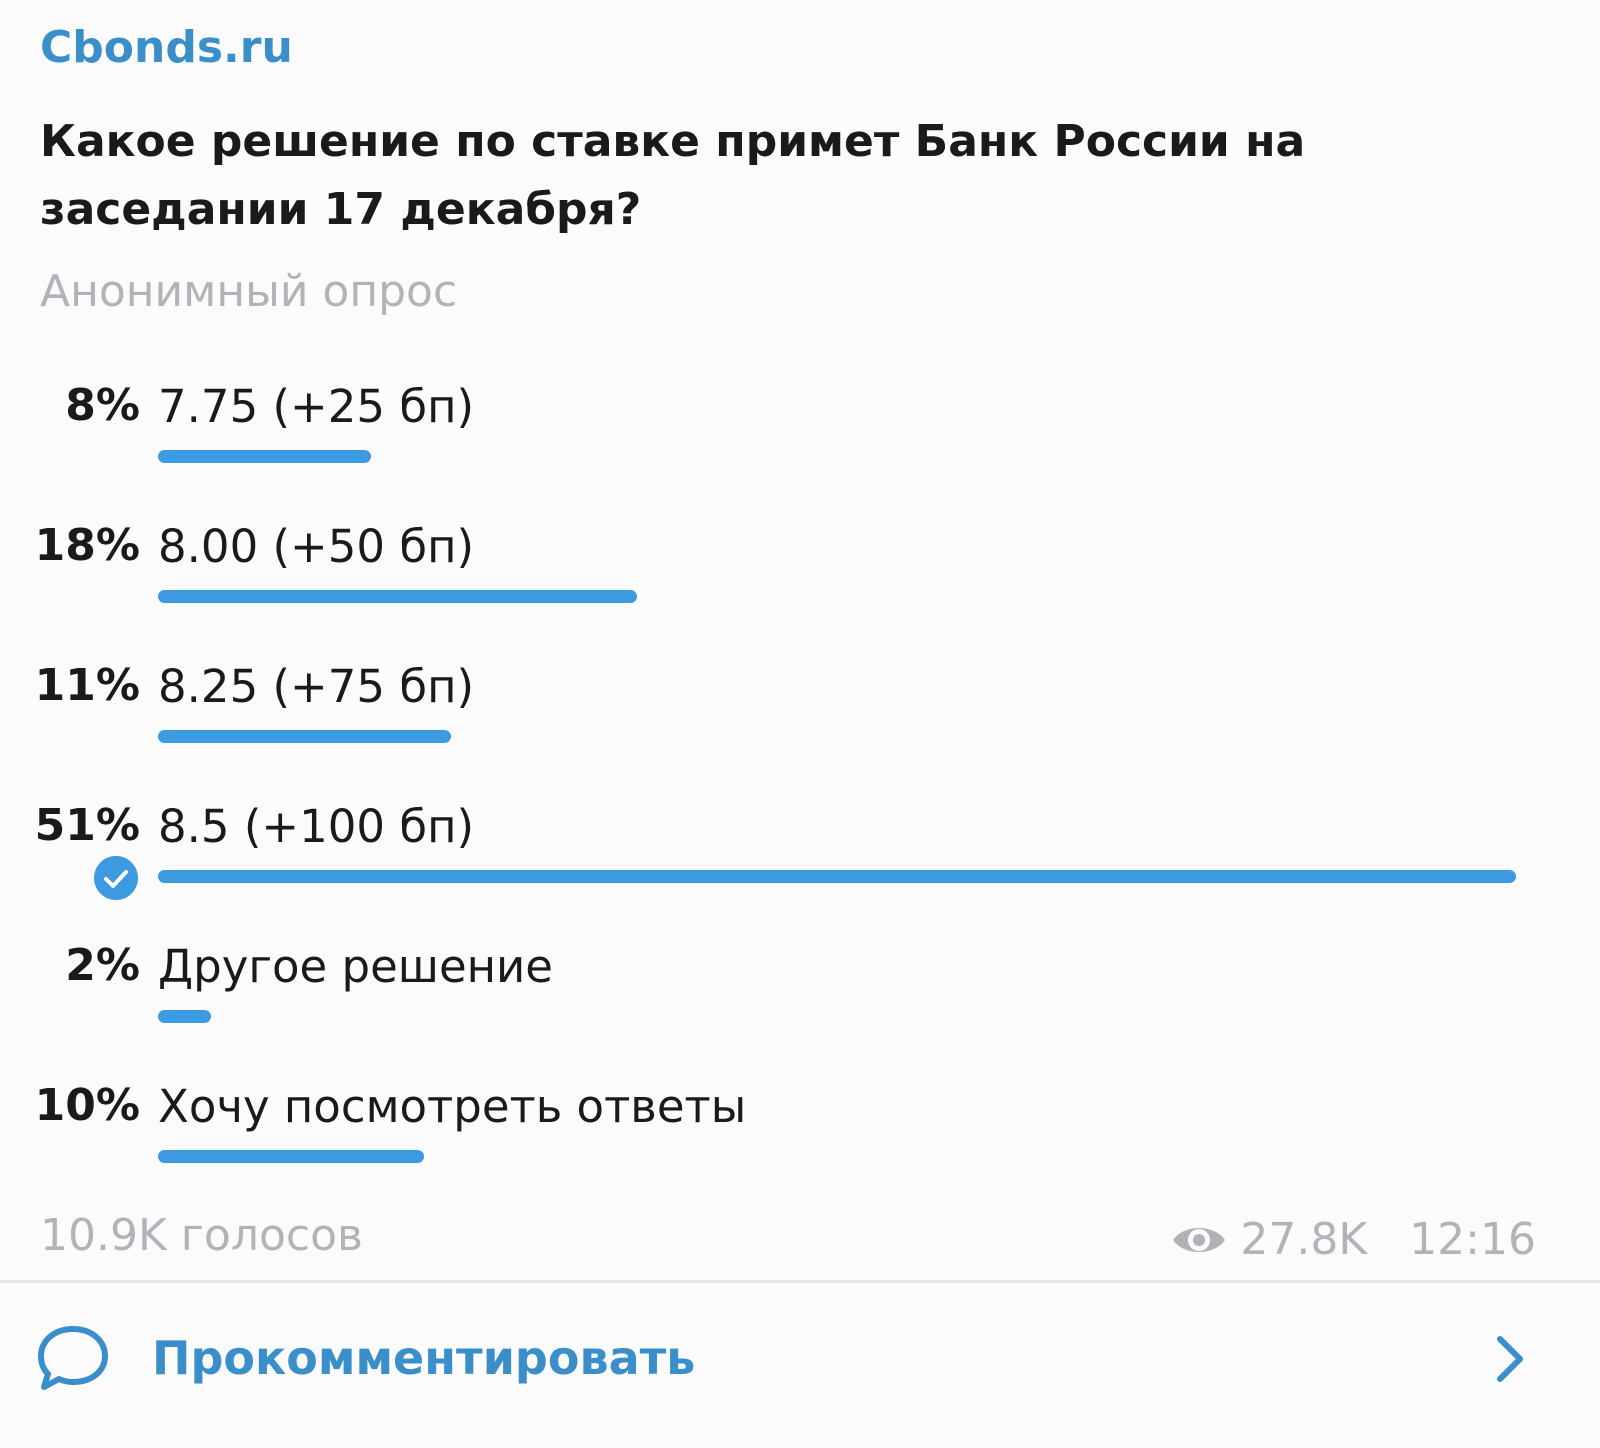 The image size is (1600, 1448). I want to click on channel-name: Cbonds.ru, so click(166, 47).